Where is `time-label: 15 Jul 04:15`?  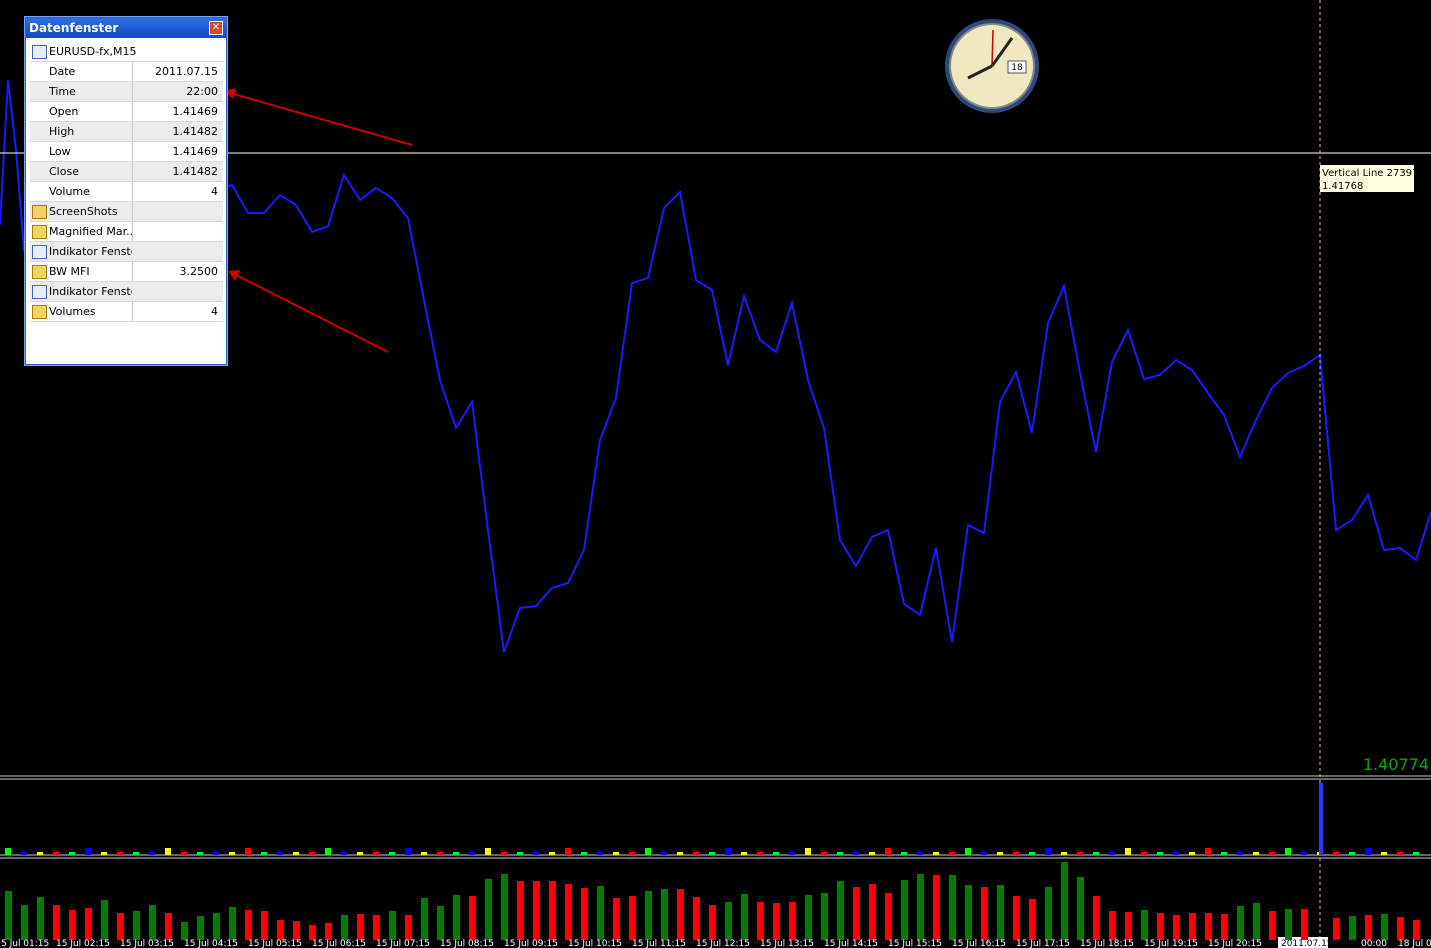
time-label: 15 Jul 04:15 is located at coordinates (211, 943).